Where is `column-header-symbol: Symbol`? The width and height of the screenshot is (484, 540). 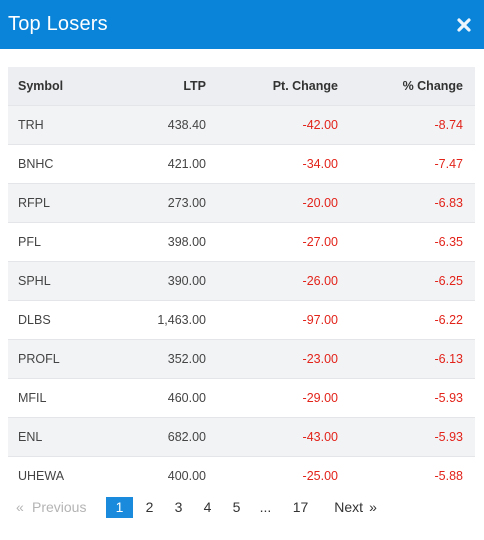 column-header-symbol: Symbol is located at coordinates (41, 85).